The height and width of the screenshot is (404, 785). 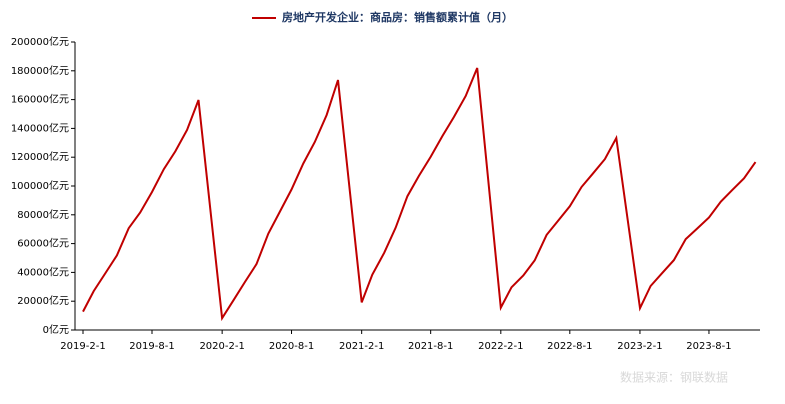 What do you see at coordinates (40, 156) in the screenshot?
I see `y-tick-label: 120000亿元` at bounding box center [40, 156].